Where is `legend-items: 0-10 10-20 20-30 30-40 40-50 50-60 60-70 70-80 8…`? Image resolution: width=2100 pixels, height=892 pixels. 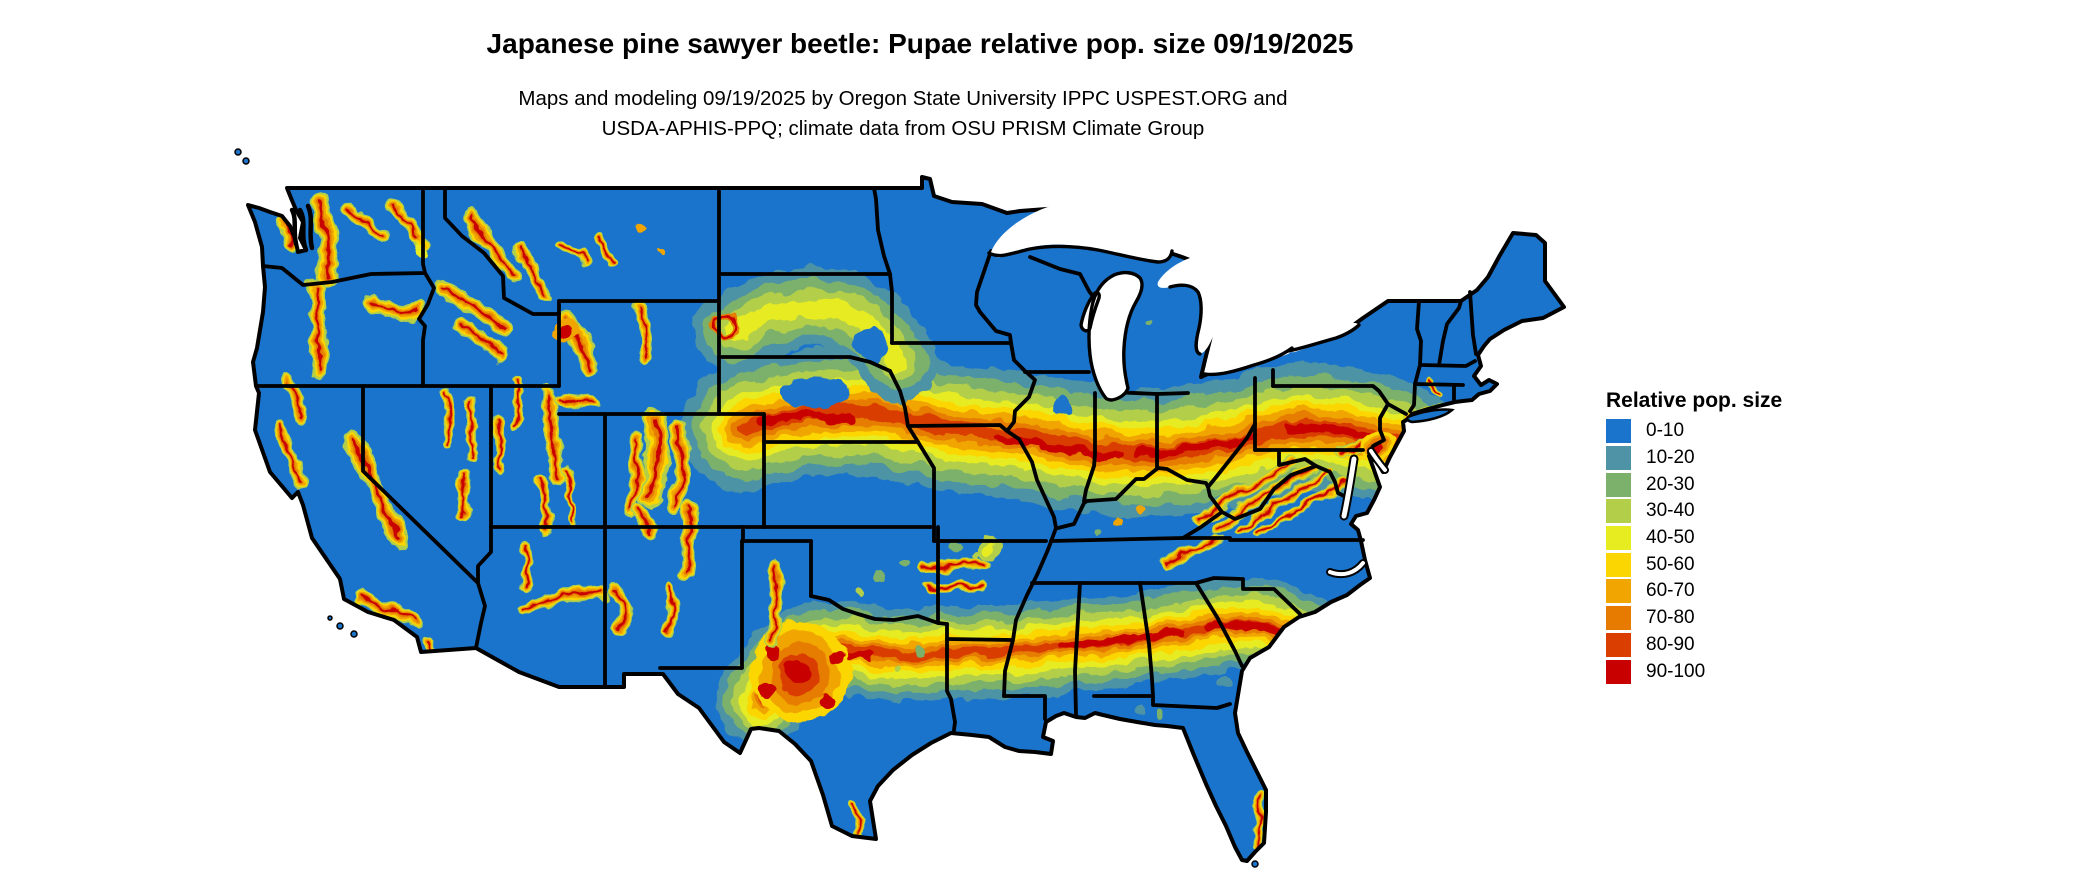 legend-items: 0-10 10-20 20-30 30-40 40-50 50-60 60-70 70-80 8… is located at coordinates (1736, 551).